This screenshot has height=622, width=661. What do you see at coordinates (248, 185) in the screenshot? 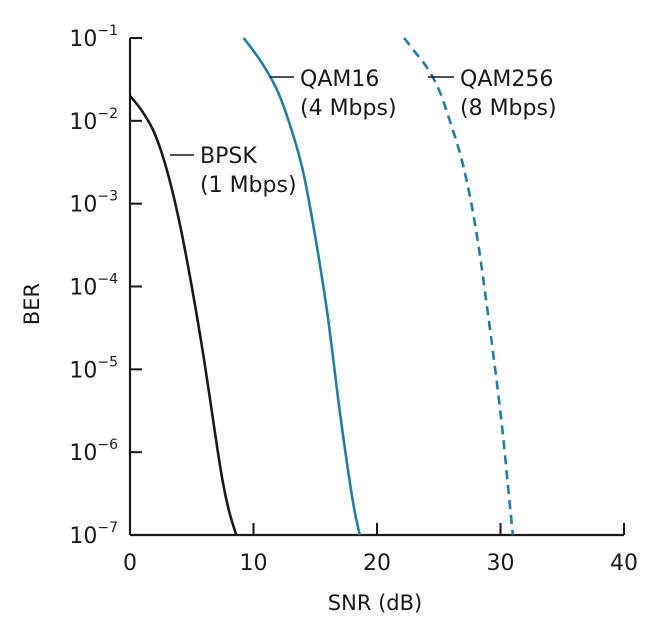
I see `series-label-bpsk: (1 Mbps)` at bounding box center [248, 185].